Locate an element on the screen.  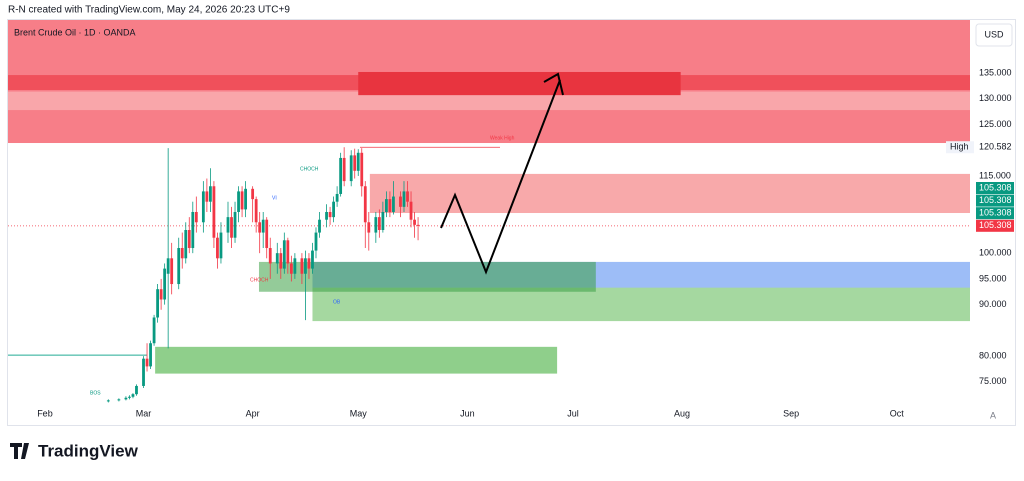
chart-title: Brent Crude Oil · 1D · OANDA is located at coordinates (75, 32).